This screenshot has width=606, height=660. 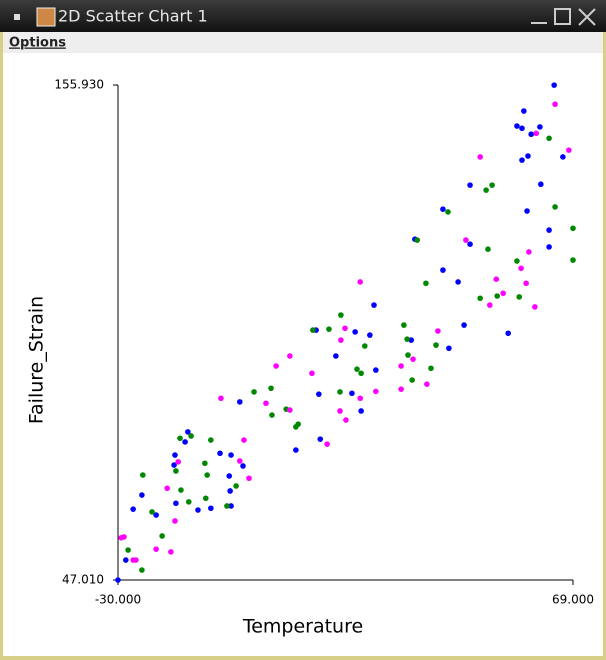 I want to click on menu-item: Options, so click(x=37, y=43).